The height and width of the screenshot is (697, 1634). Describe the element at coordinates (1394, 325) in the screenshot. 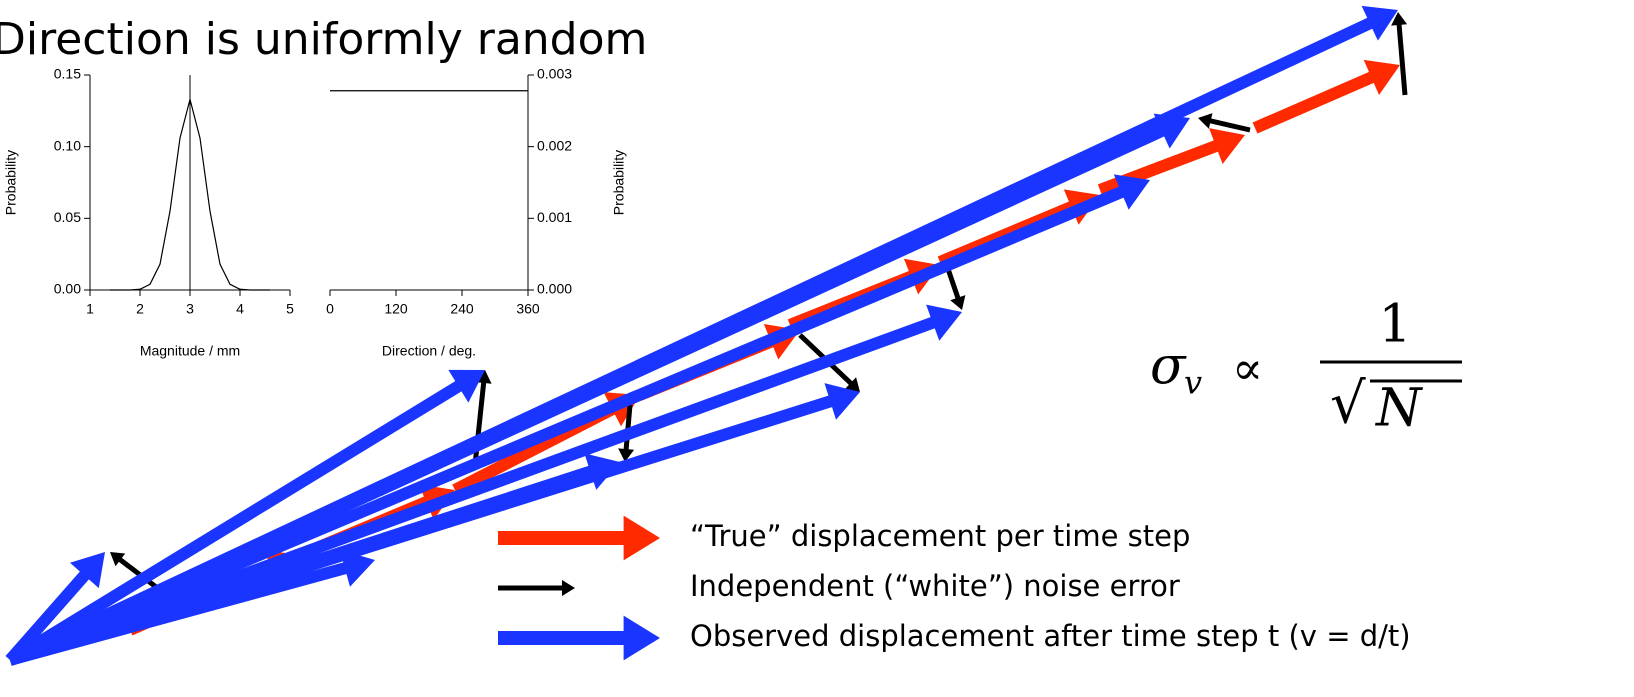

I see `formula-num: 1` at that location.